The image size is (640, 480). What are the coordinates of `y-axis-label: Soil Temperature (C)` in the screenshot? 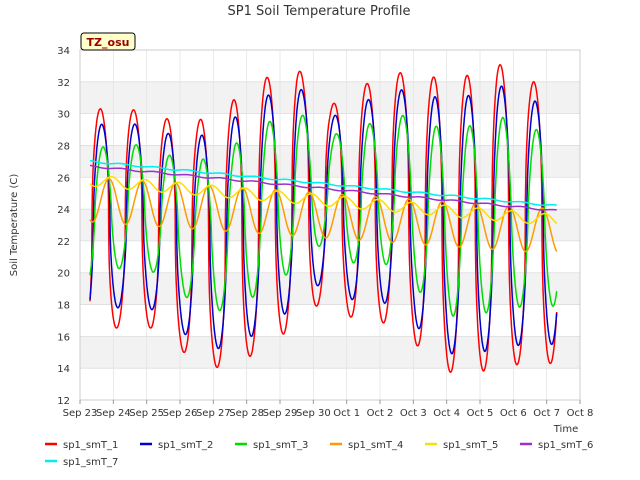 It's located at (14, 225).